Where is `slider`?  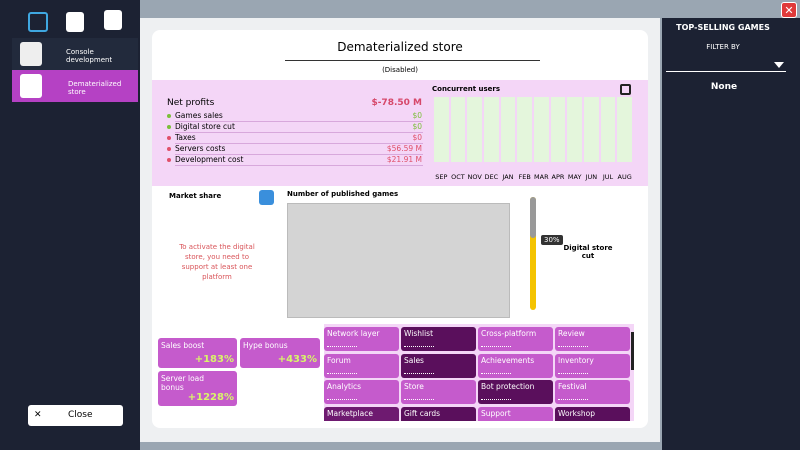
slider is located at coordinates (533, 253).